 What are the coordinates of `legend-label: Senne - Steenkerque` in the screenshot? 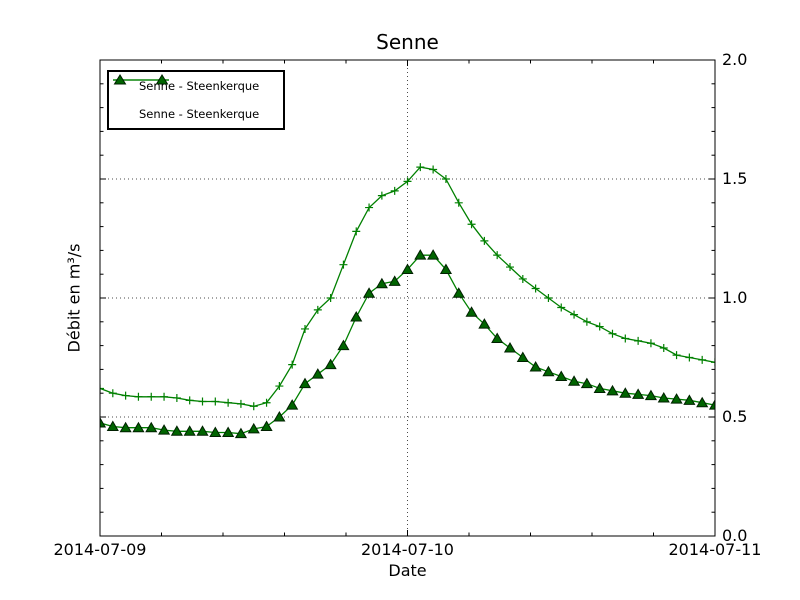 It's located at (199, 114).